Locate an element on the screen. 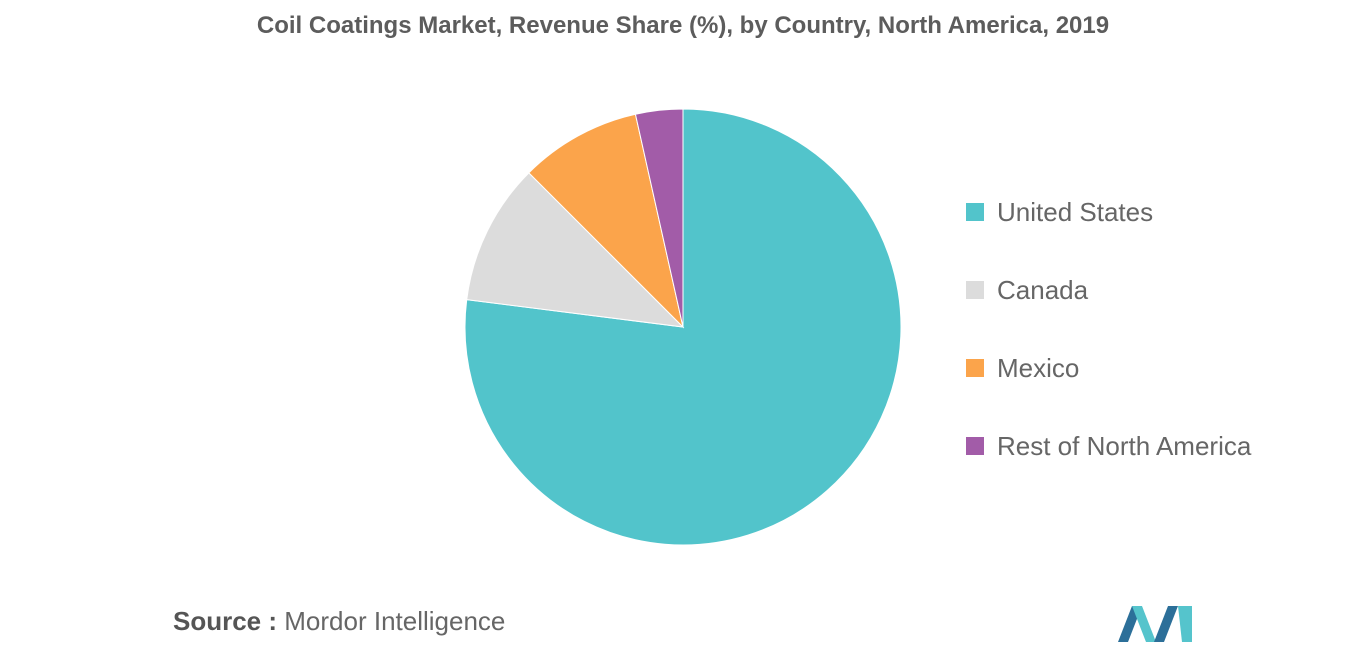  legend-label: Mexico is located at coordinates (1038, 367).